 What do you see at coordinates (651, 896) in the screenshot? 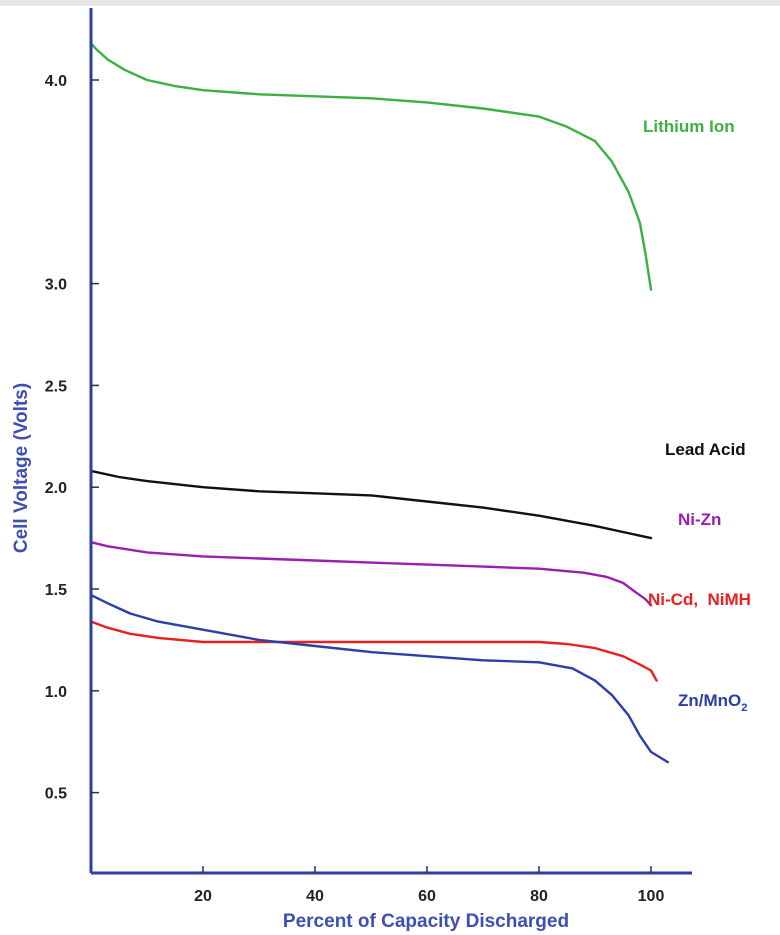
I see `x-tick-label-100: 100` at bounding box center [651, 896].